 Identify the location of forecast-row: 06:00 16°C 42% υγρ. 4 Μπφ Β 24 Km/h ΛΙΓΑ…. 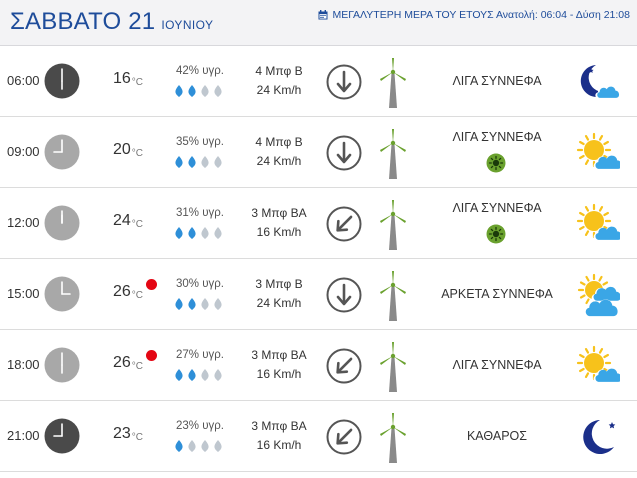
(318, 81).